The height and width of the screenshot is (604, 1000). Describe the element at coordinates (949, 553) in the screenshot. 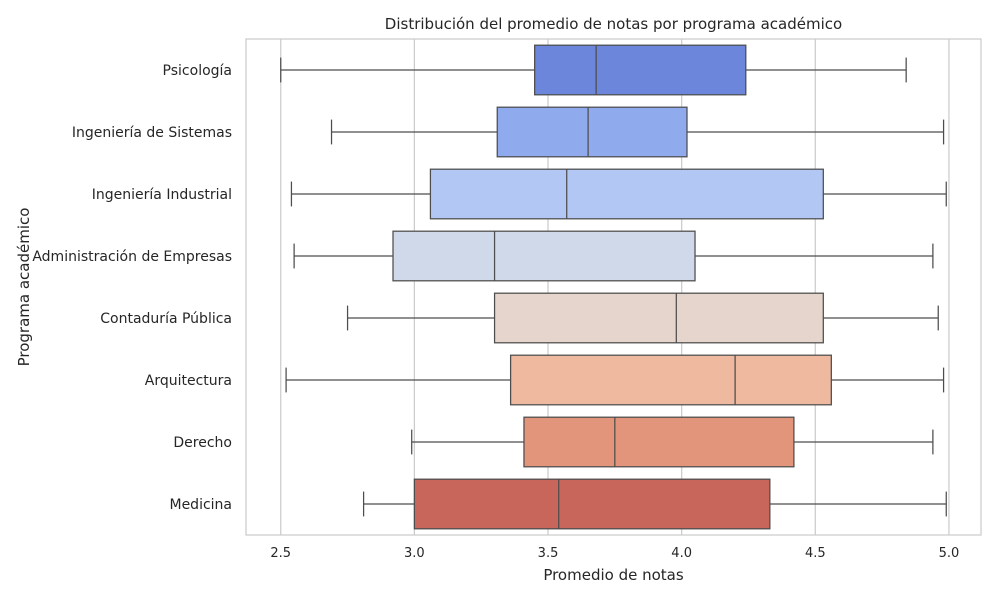

I see `x-tick-label: 5.0` at that location.